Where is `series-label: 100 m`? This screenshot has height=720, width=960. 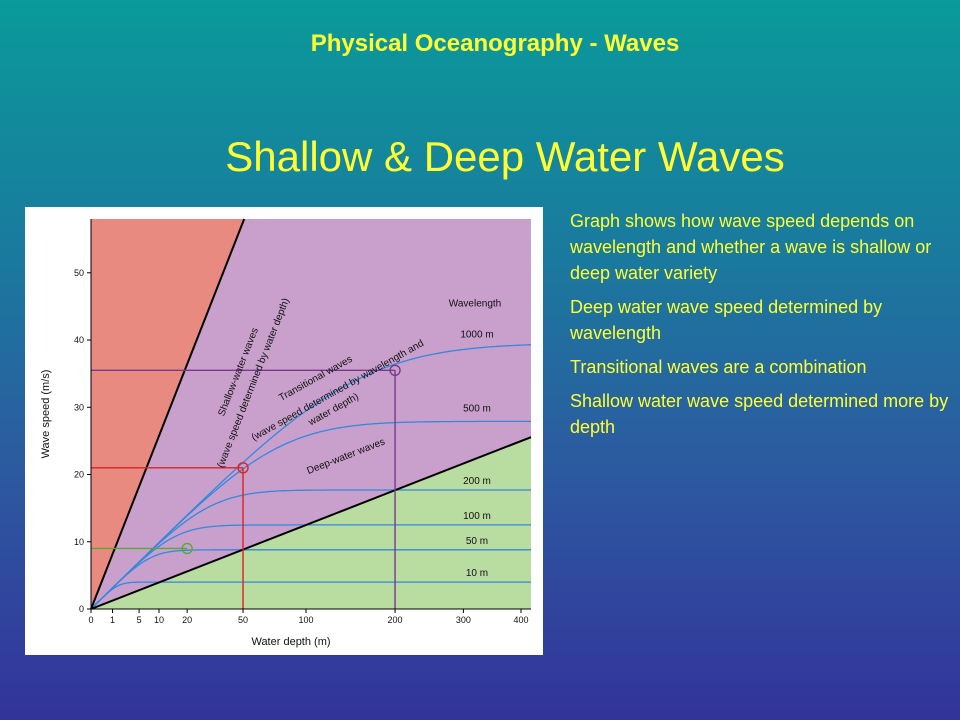
series-label: 100 m is located at coordinates (477, 516).